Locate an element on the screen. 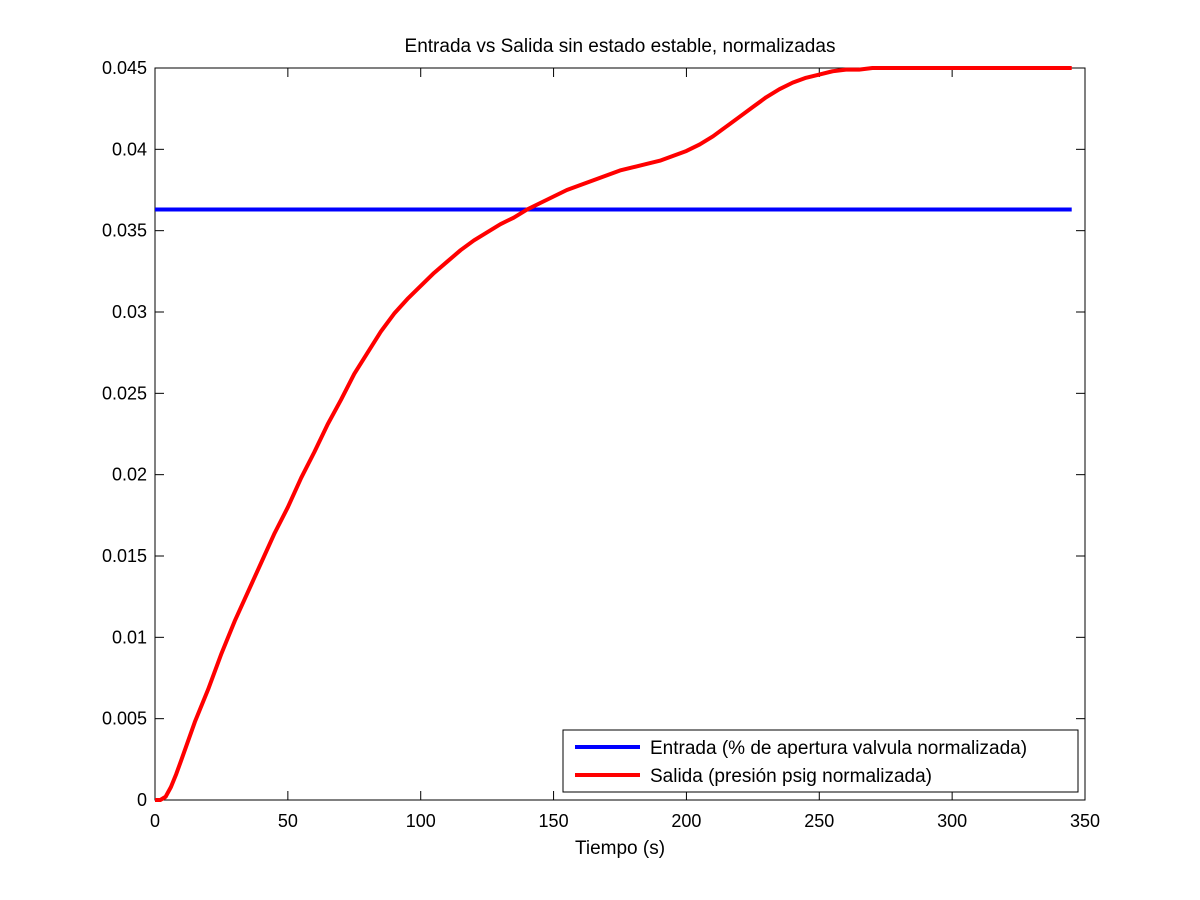 The width and height of the screenshot is (1200, 900). x-tick-label: 300 is located at coordinates (952, 821).